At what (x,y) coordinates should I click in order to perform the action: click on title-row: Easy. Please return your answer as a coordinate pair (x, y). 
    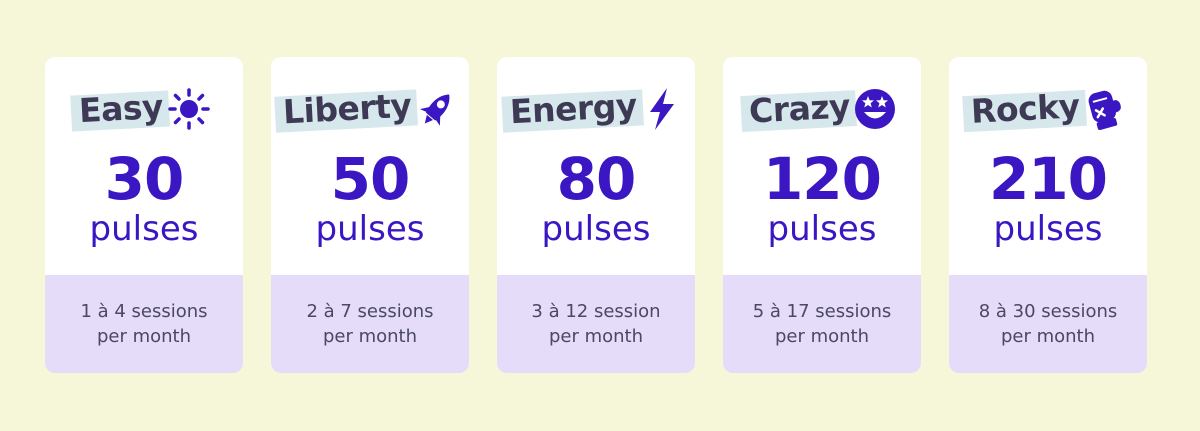
    Looking at the image, I should click on (144, 109).